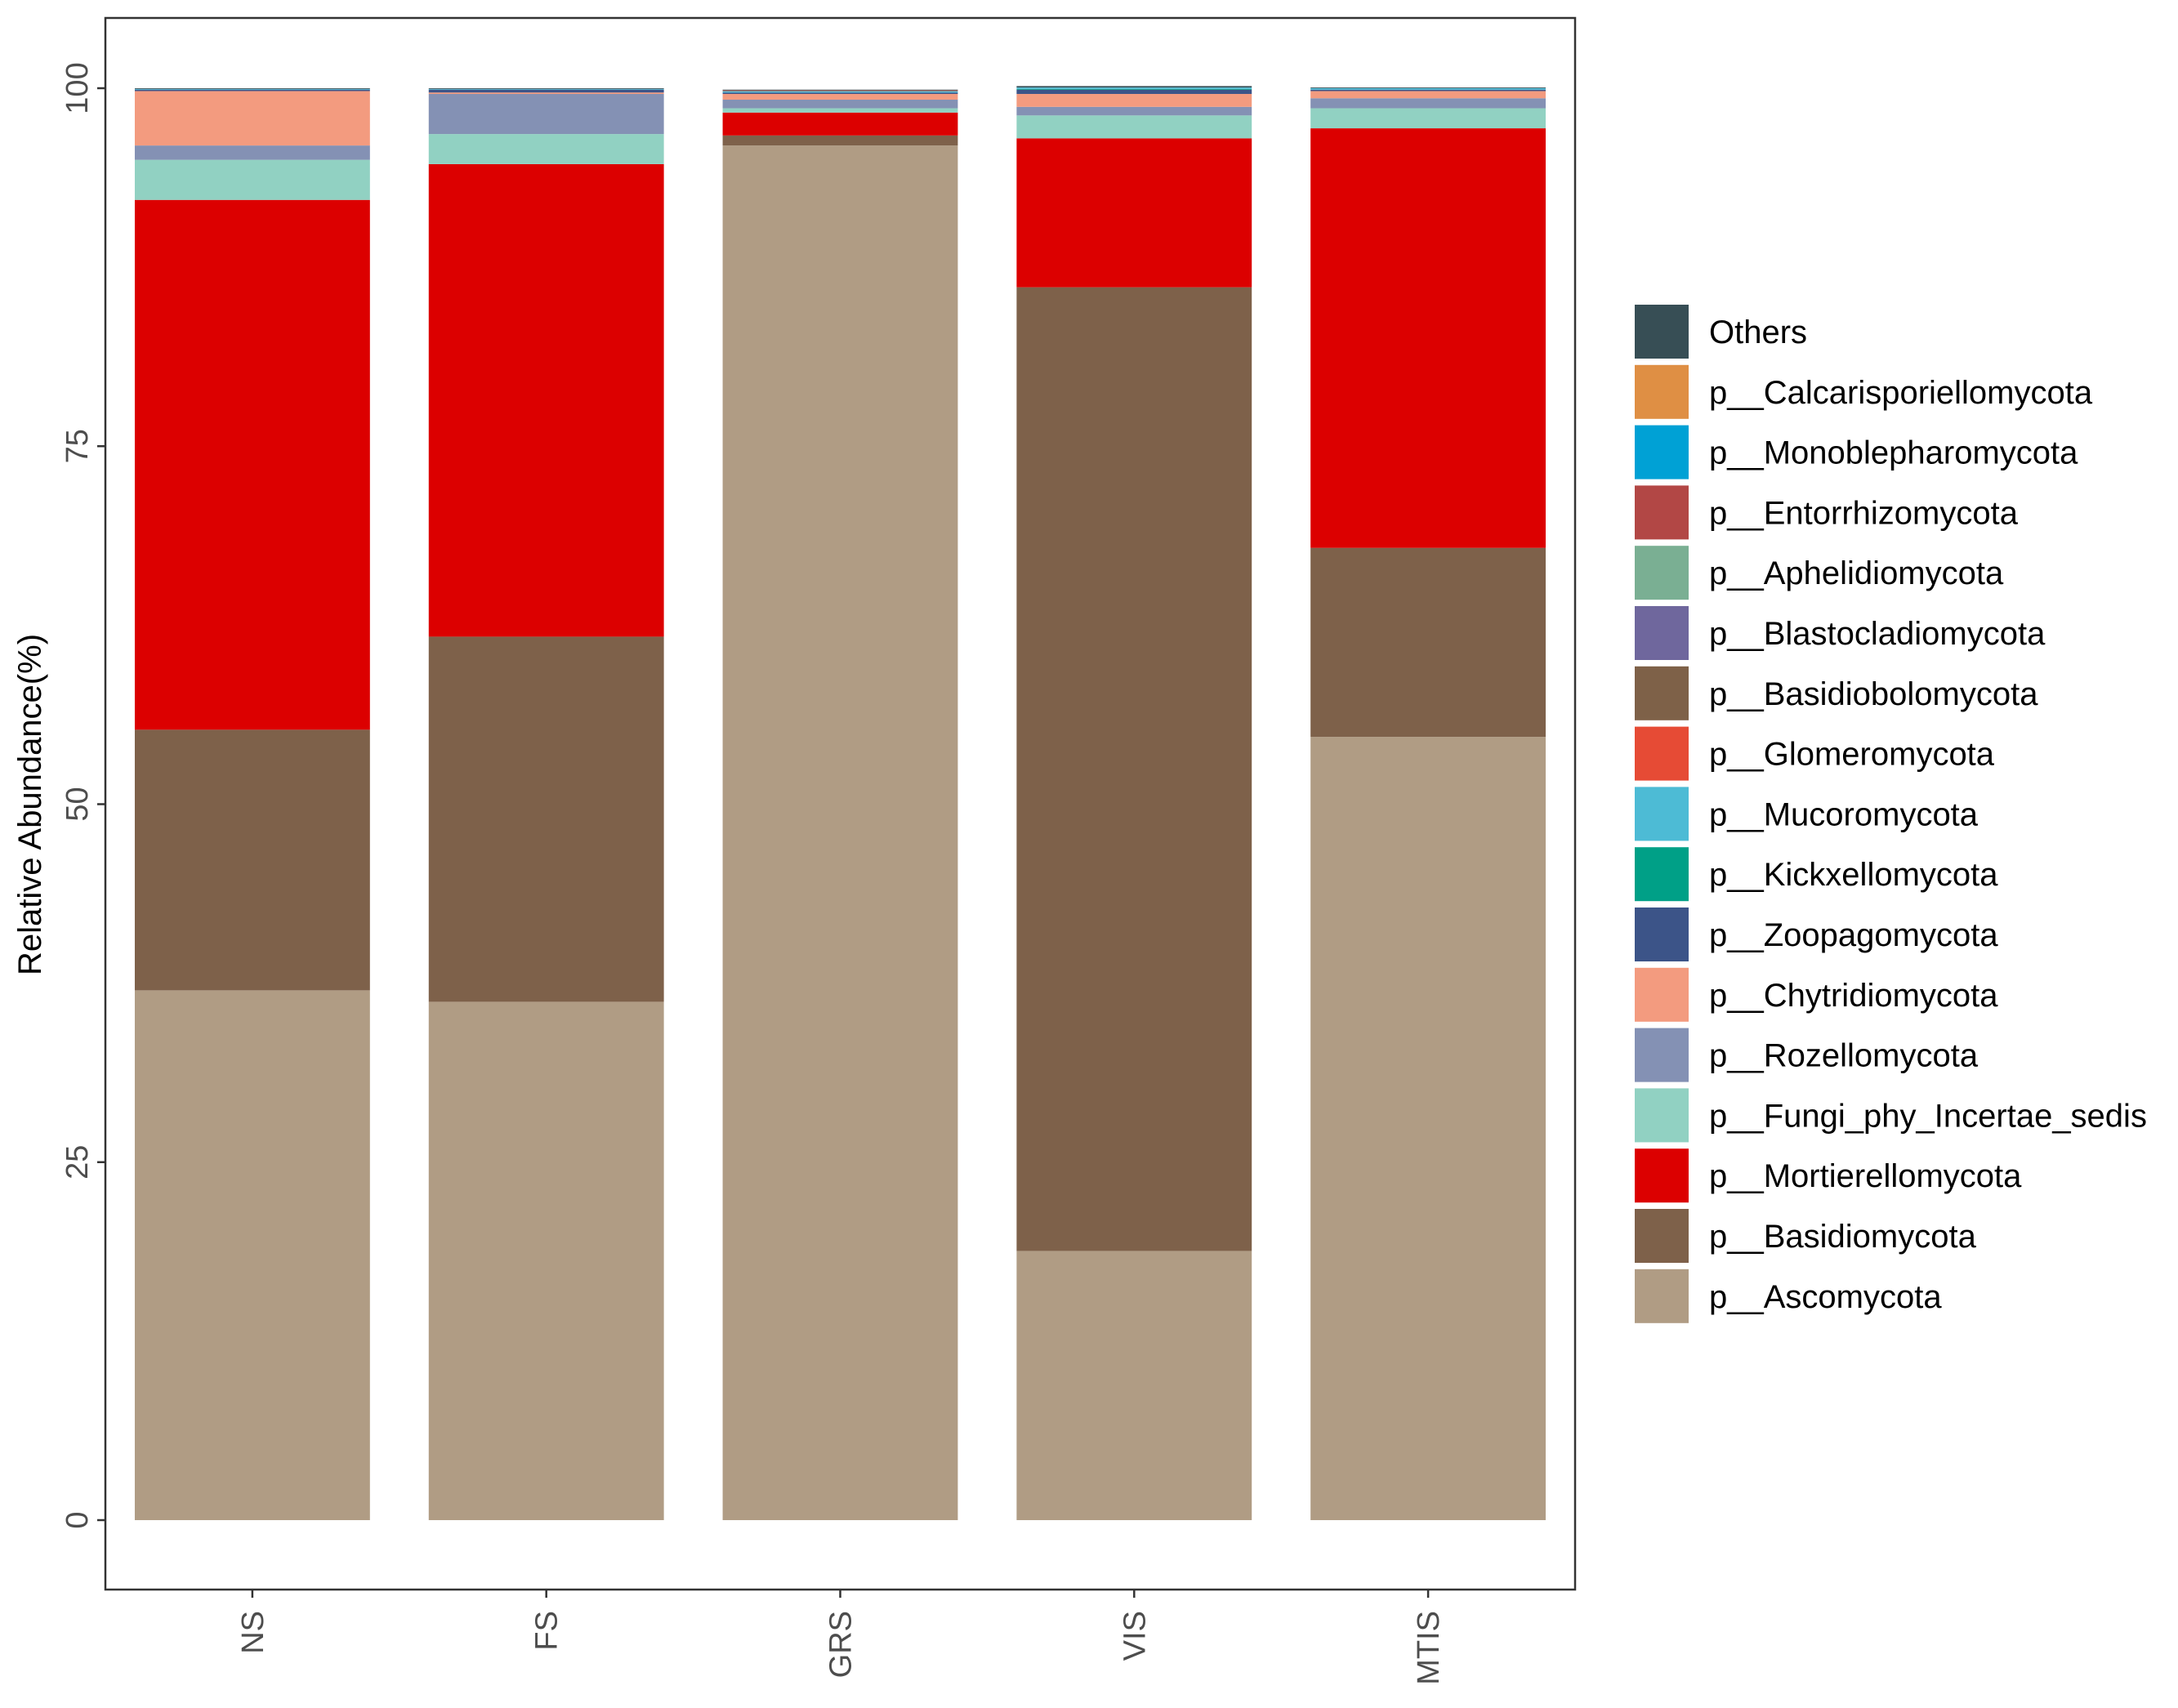 The image size is (2178, 1708). Describe the element at coordinates (77, 1519) in the screenshot. I see `y-tick-label: 0` at that location.